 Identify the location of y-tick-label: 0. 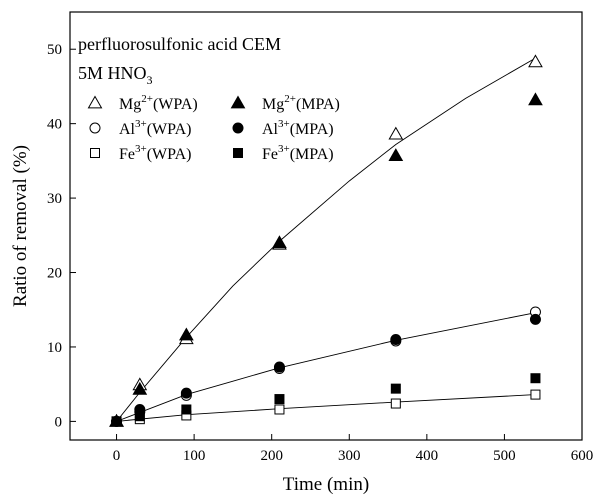
(59, 422).